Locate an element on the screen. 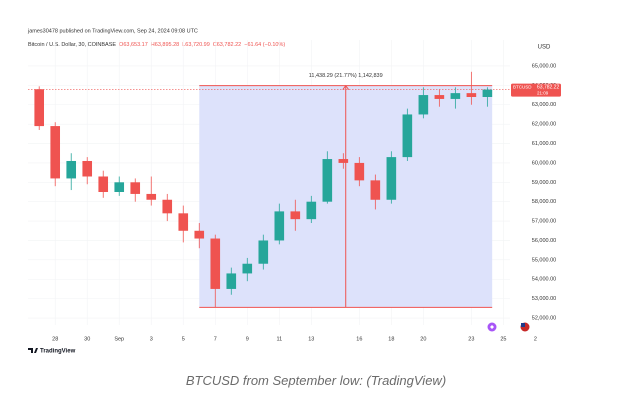  y-tick-label: 58,000.00 is located at coordinates (544, 202).